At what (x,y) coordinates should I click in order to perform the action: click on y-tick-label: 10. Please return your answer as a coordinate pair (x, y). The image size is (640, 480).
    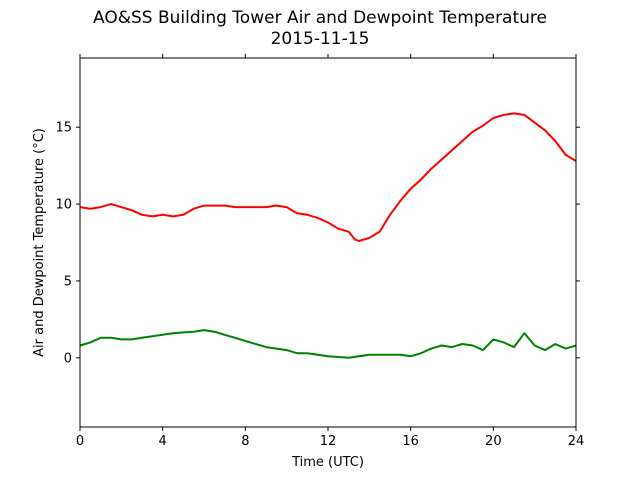
    Looking at the image, I should click on (63, 205).